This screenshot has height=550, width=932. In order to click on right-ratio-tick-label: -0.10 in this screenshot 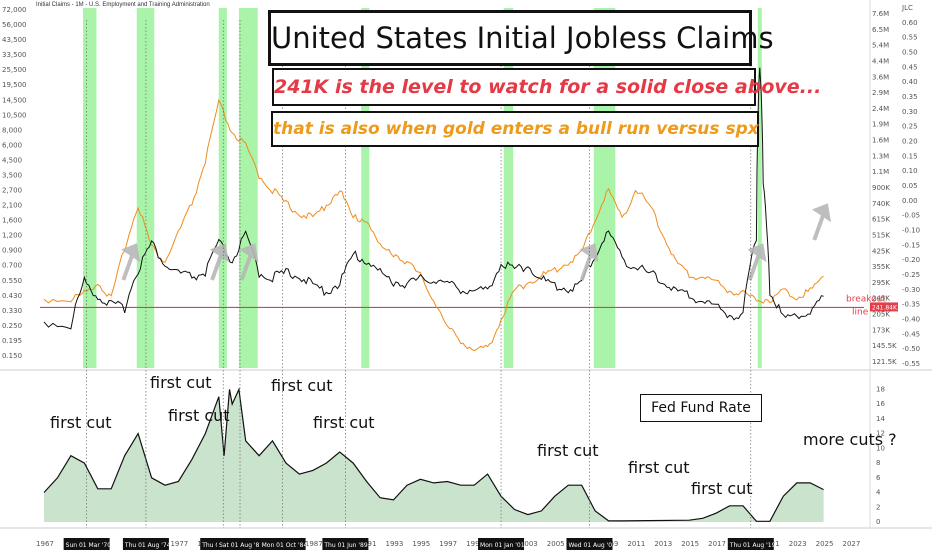, I will do `click(911, 231)`.